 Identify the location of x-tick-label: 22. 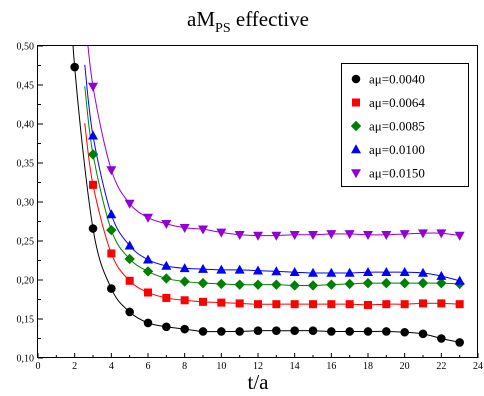
(441, 366).